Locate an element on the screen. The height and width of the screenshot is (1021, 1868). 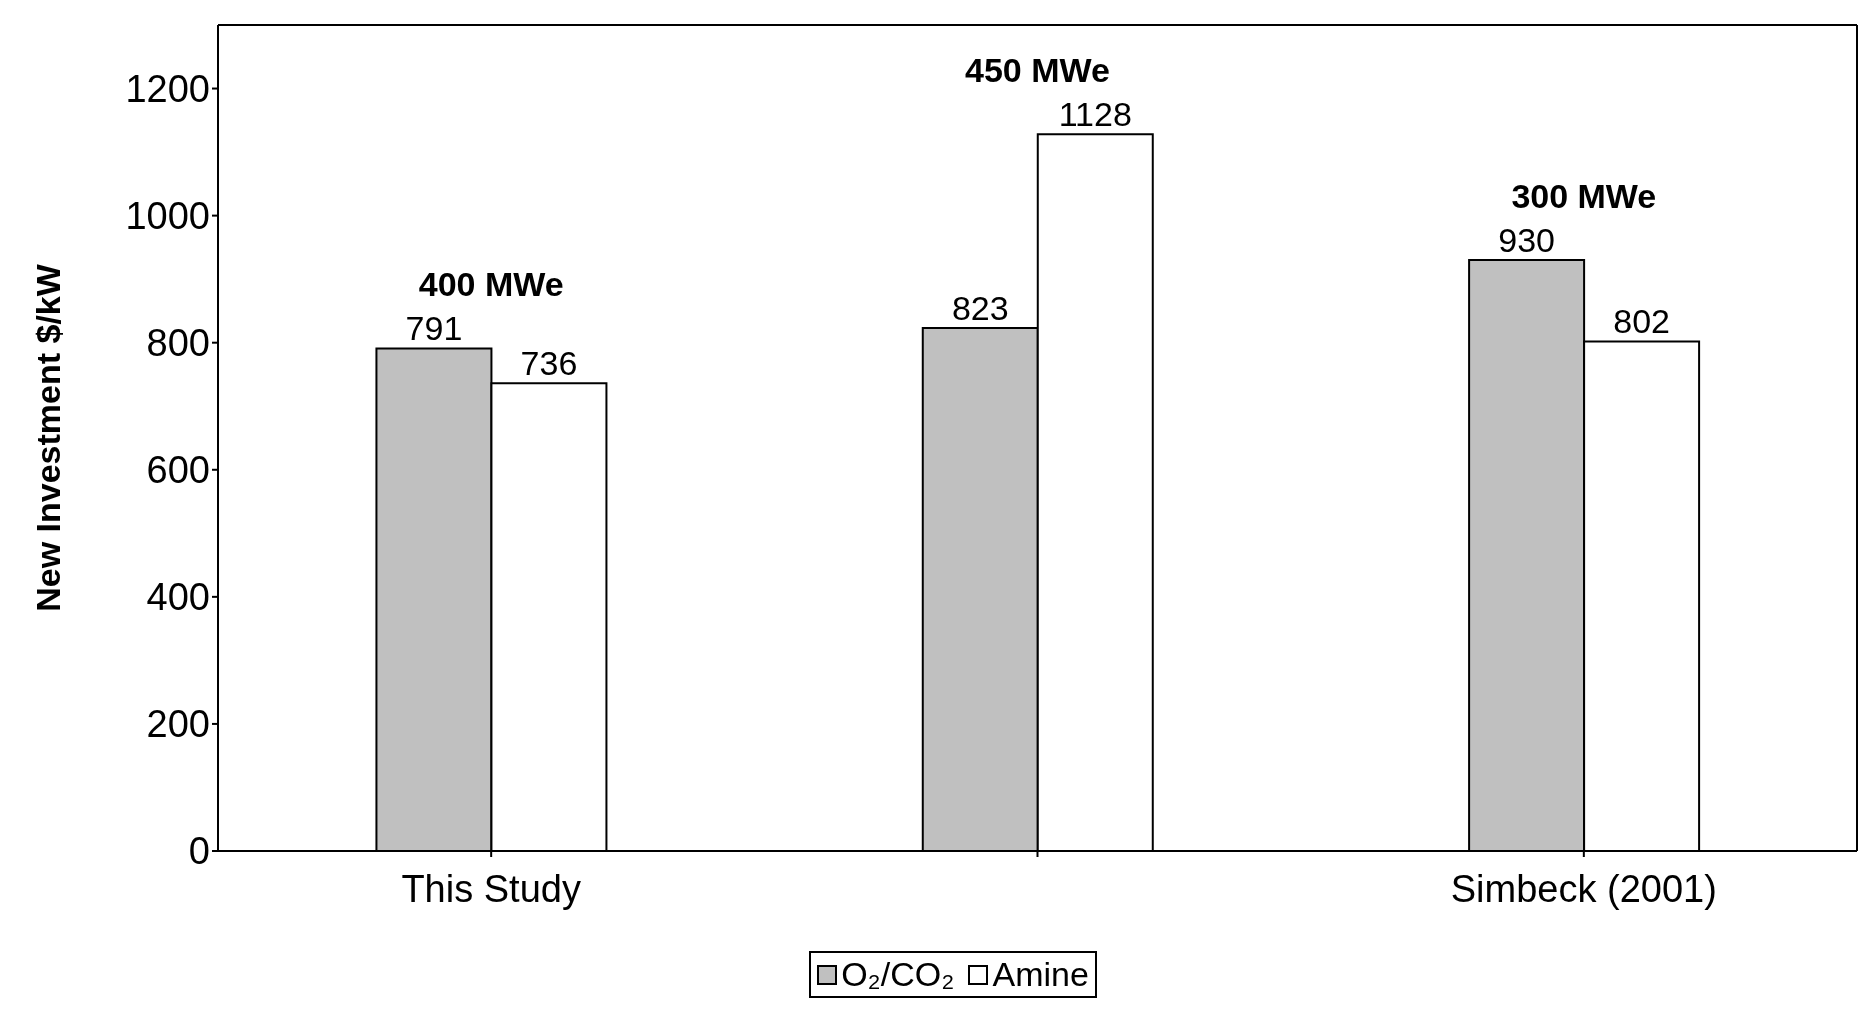
y-tick-label: 800 is located at coordinates (178, 343).